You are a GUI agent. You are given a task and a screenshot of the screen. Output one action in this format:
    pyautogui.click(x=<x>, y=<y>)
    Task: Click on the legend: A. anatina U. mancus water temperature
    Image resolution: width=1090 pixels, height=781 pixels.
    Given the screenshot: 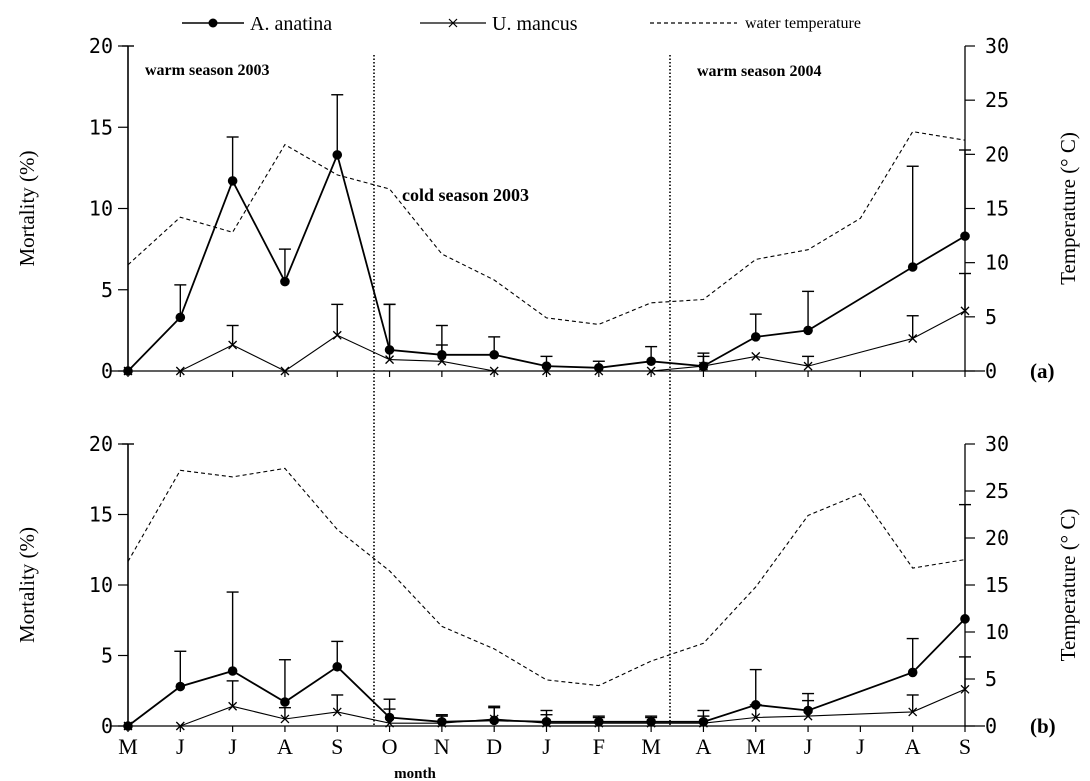 What is the action you would take?
    pyautogui.click(x=521, y=24)
    